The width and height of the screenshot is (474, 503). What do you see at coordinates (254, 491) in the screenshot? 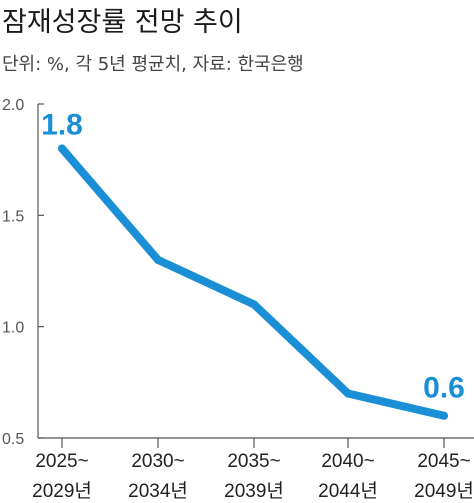
I see `x-tick-label: 2039년` at bounding box center [254, 491].